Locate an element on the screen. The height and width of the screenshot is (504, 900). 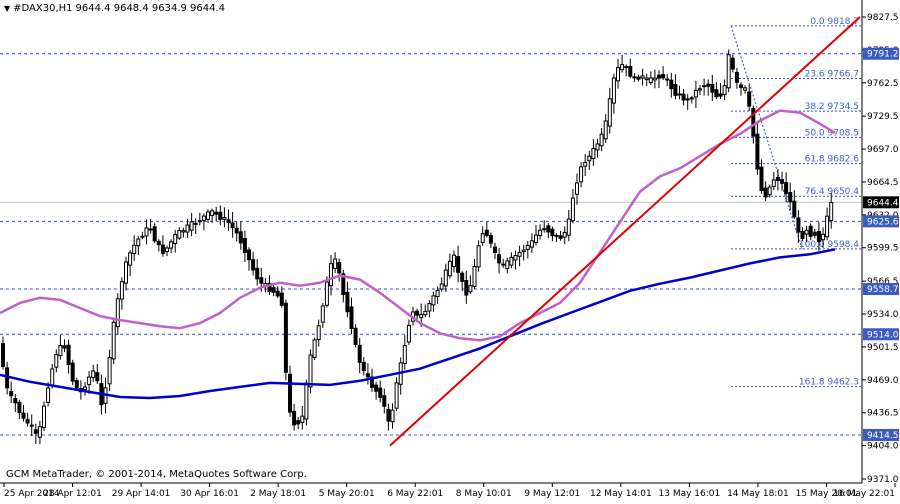
y-tick-label: 9534.0 is located at coordinates (883, 315).